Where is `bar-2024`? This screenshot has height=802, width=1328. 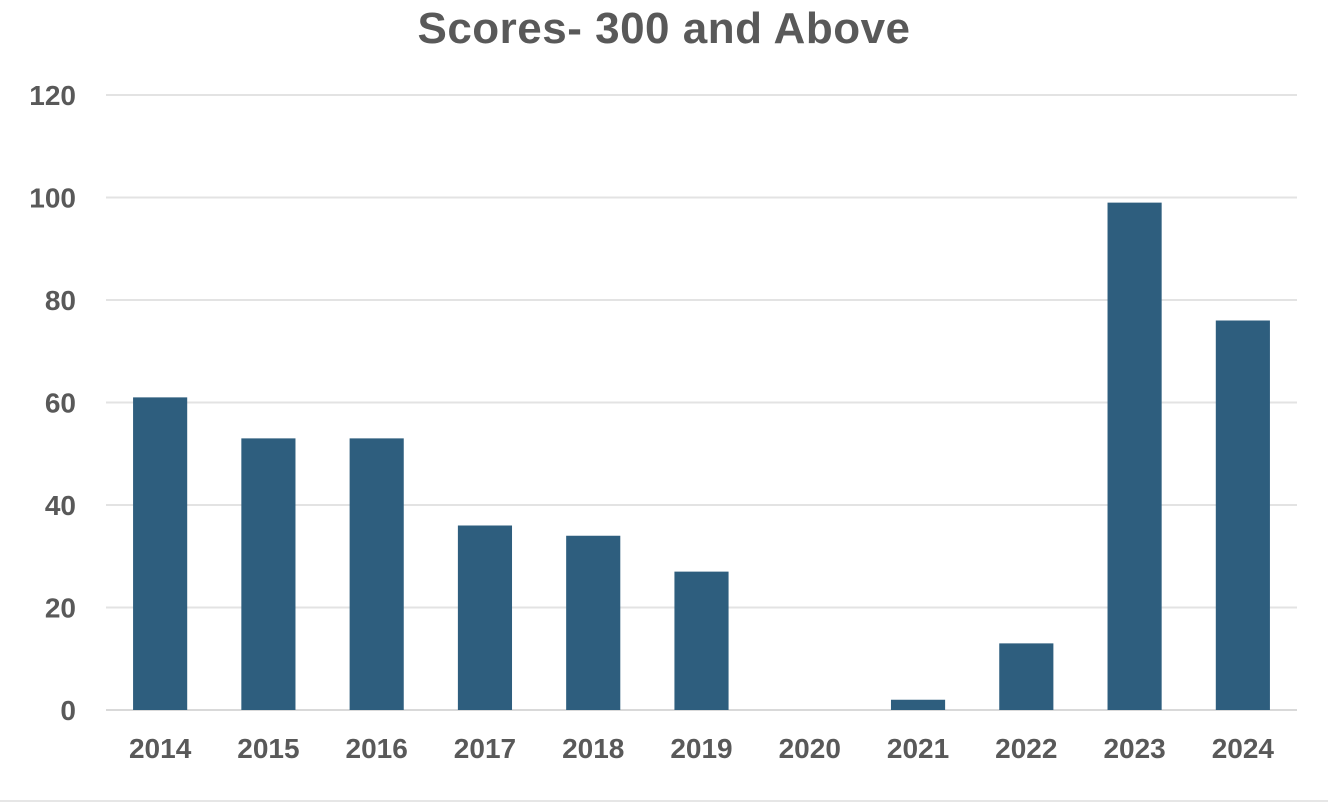
bar-2024 is located at coordinates (1242, 515).